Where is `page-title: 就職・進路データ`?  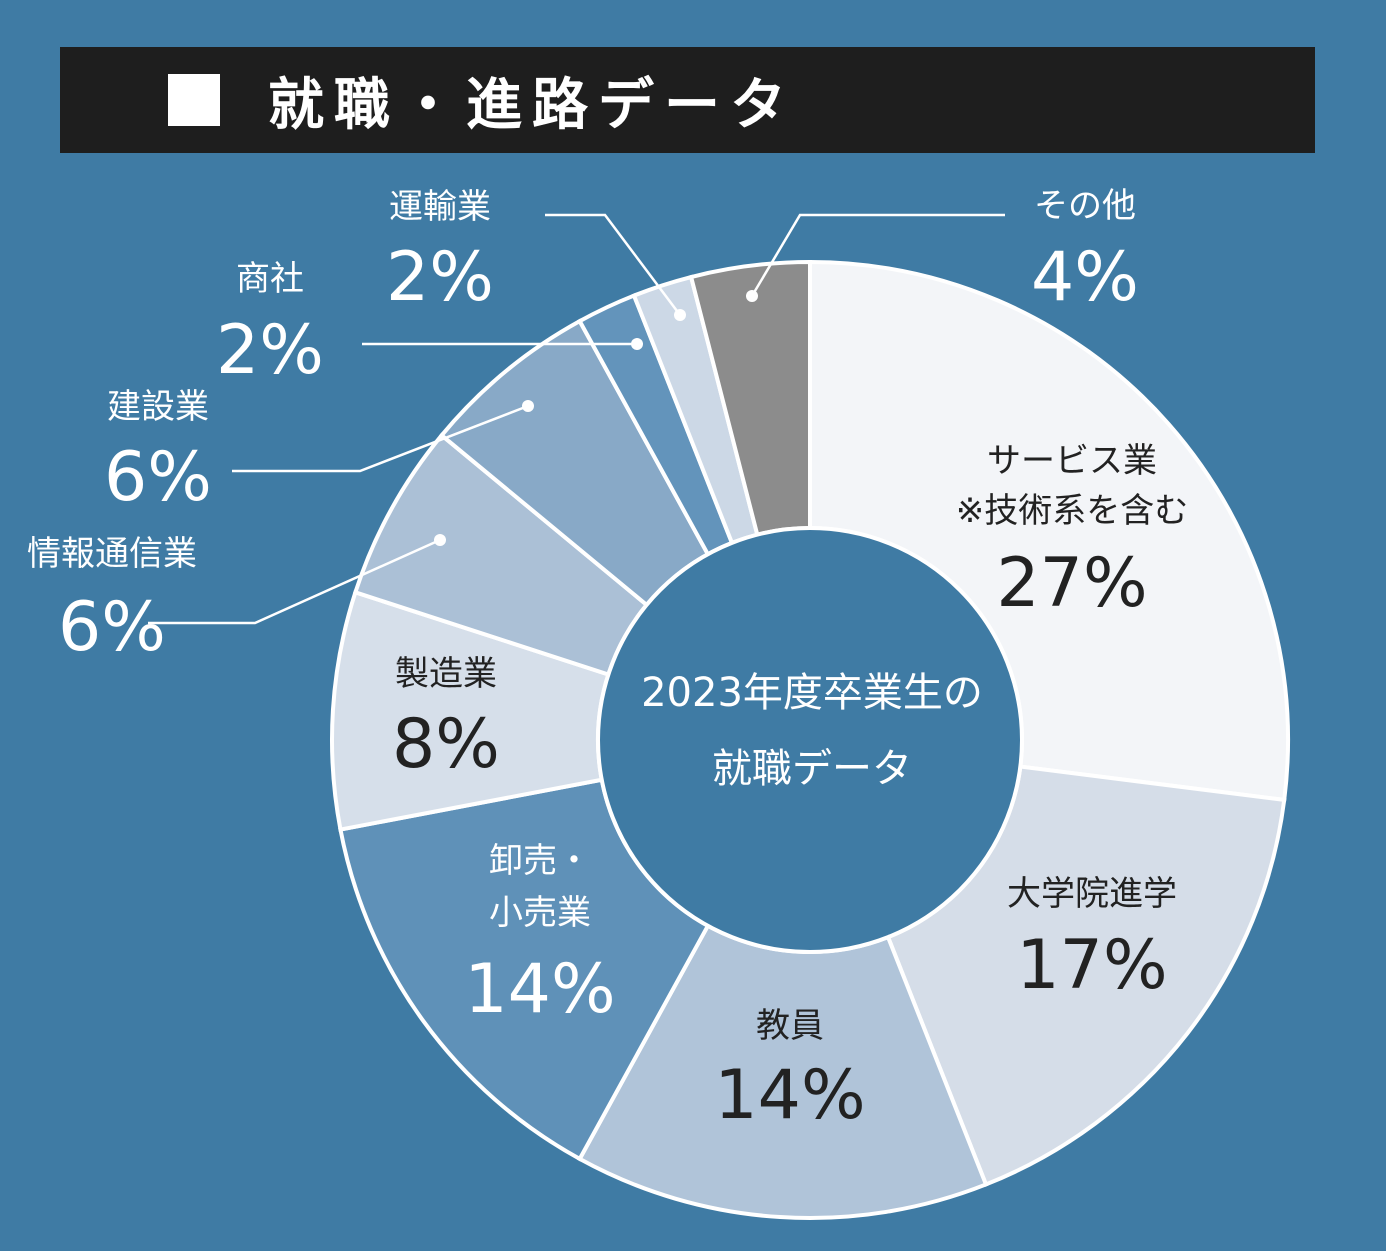
page-title: 就職・進路データ is located at coordinates (532, 105).